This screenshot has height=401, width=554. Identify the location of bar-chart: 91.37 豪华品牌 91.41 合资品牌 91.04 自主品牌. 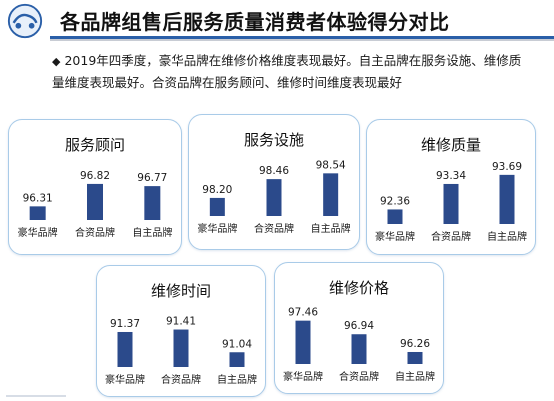
(181, 351).